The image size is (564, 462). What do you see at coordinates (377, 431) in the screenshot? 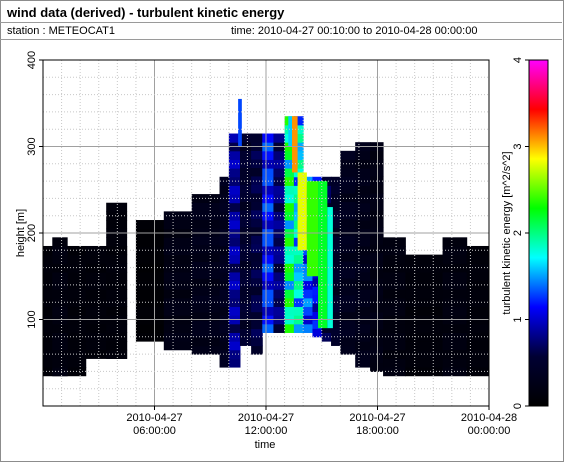
I see `x-tick-label: 18:00:00` at bounding box center [377, 431].